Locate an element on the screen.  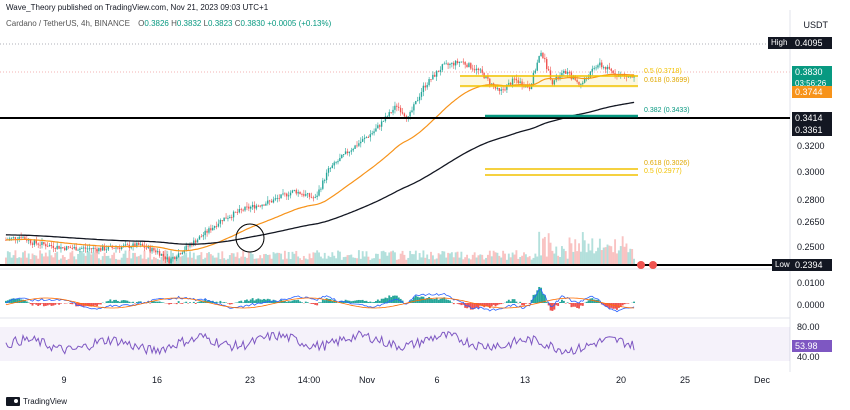
high-tag-label: High is located at coordinates (780, 43).